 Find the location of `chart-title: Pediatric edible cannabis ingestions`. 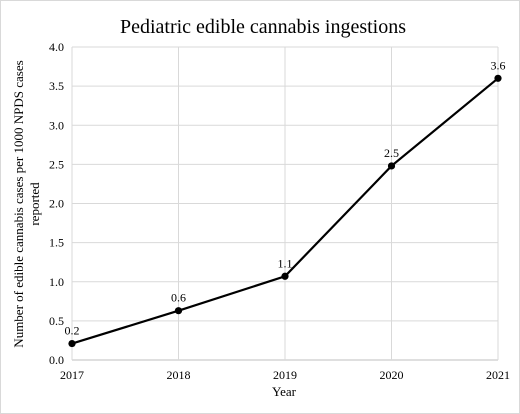

chart-title: Pediatric edible cannabis ingestions is located at coordinates (263, 27).